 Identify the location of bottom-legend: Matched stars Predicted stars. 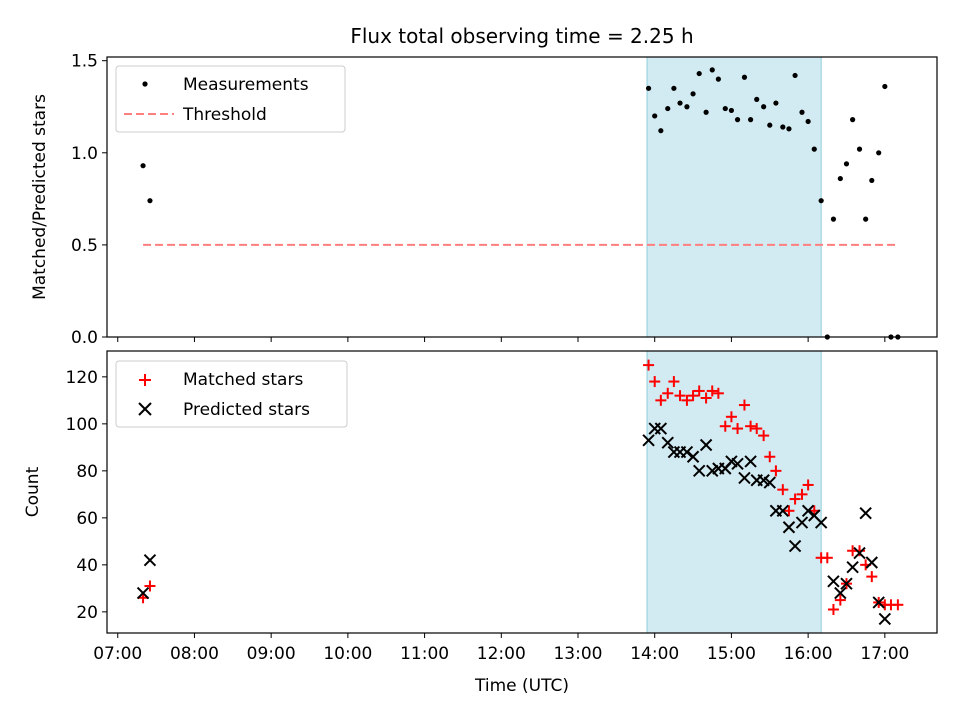
(231, 394).